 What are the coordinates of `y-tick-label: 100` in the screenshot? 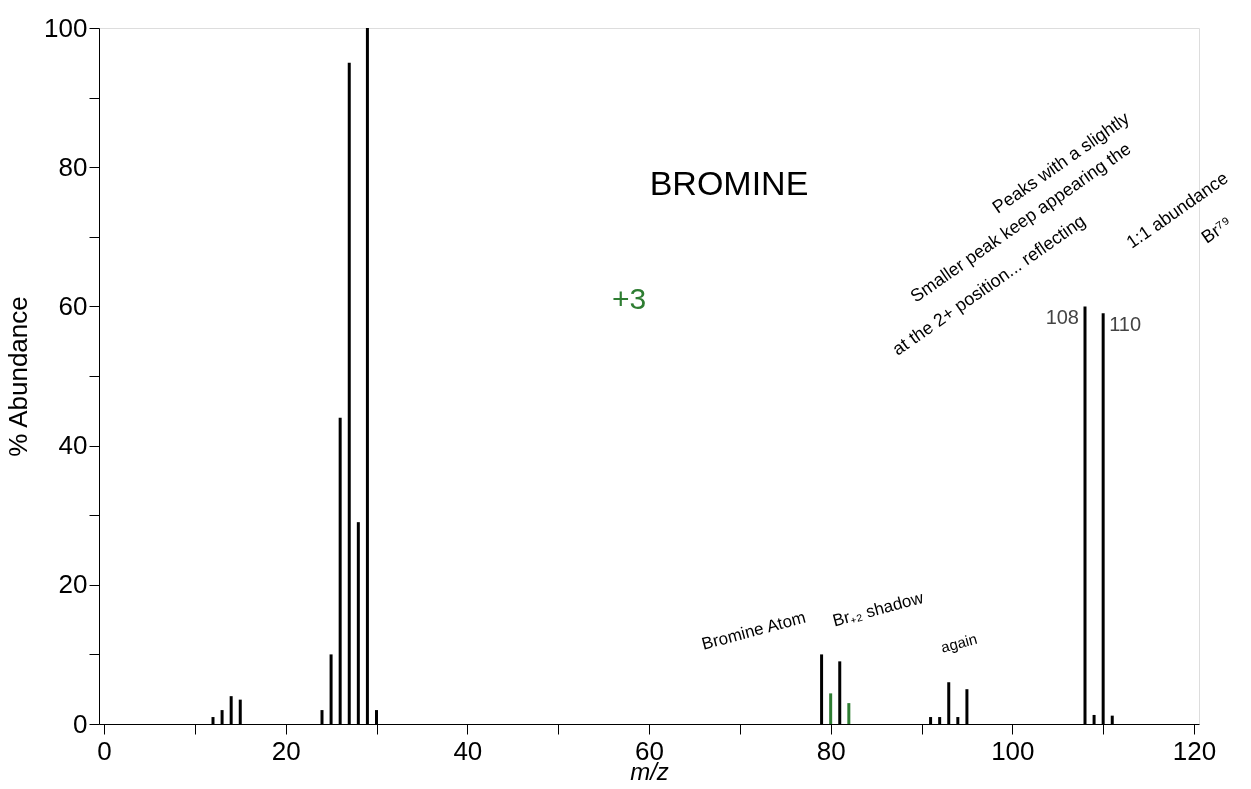 It's located at (66, 27).